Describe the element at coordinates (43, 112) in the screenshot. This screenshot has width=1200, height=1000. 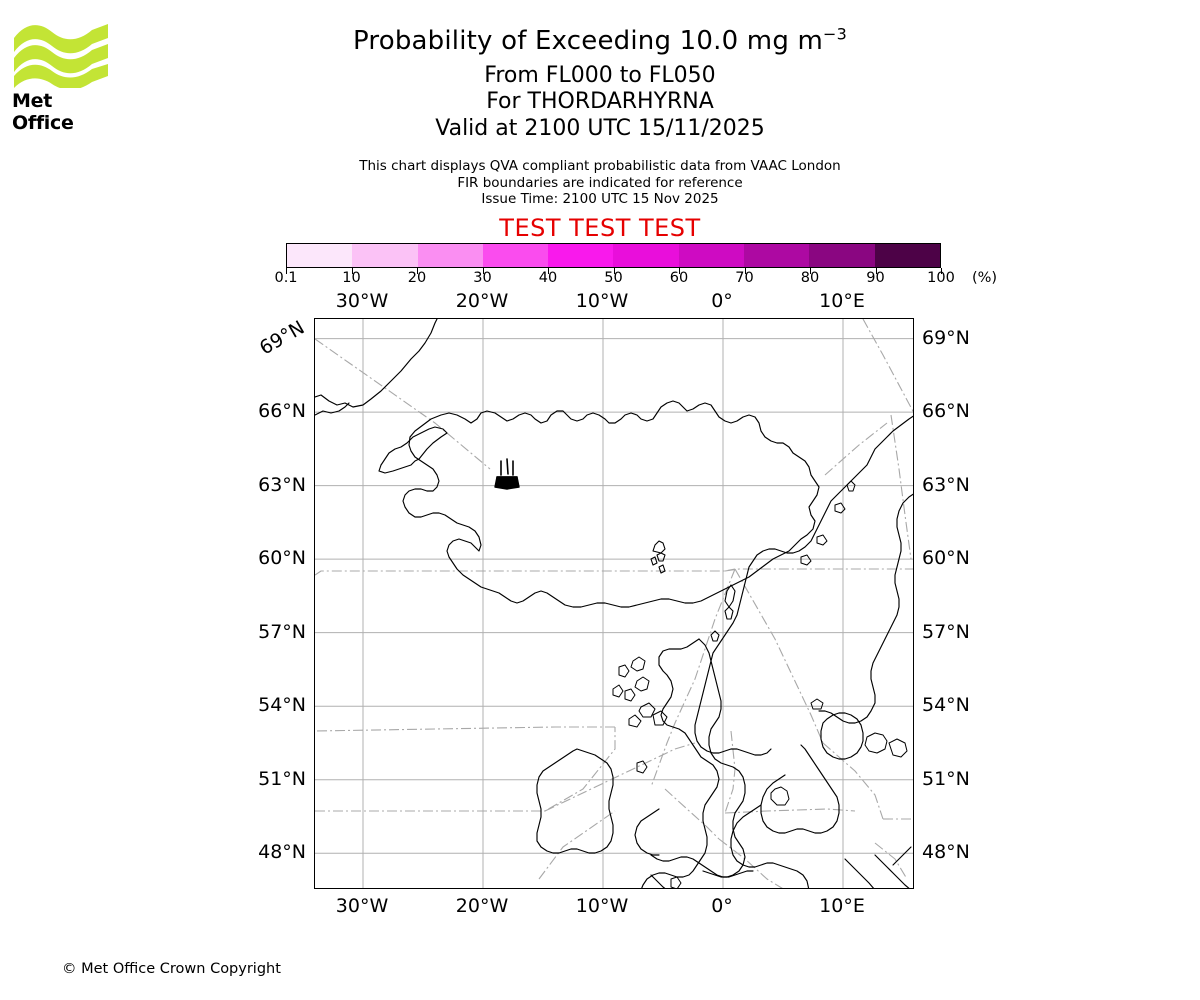
I see `logo-text: Met Office` at that location.